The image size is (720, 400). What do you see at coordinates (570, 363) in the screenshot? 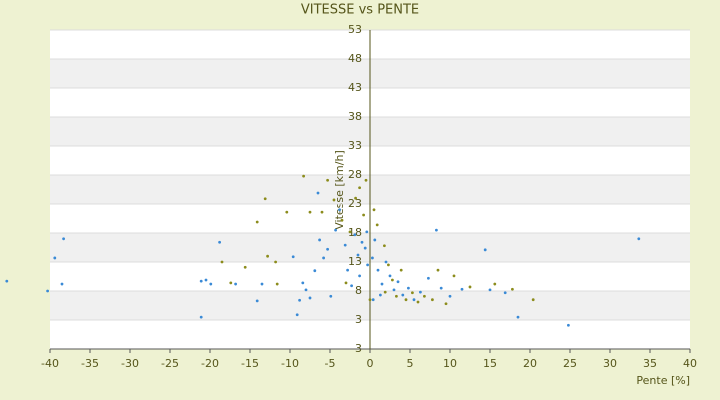
I see `x-tick-label: 25` at bounding box center [570, 363].